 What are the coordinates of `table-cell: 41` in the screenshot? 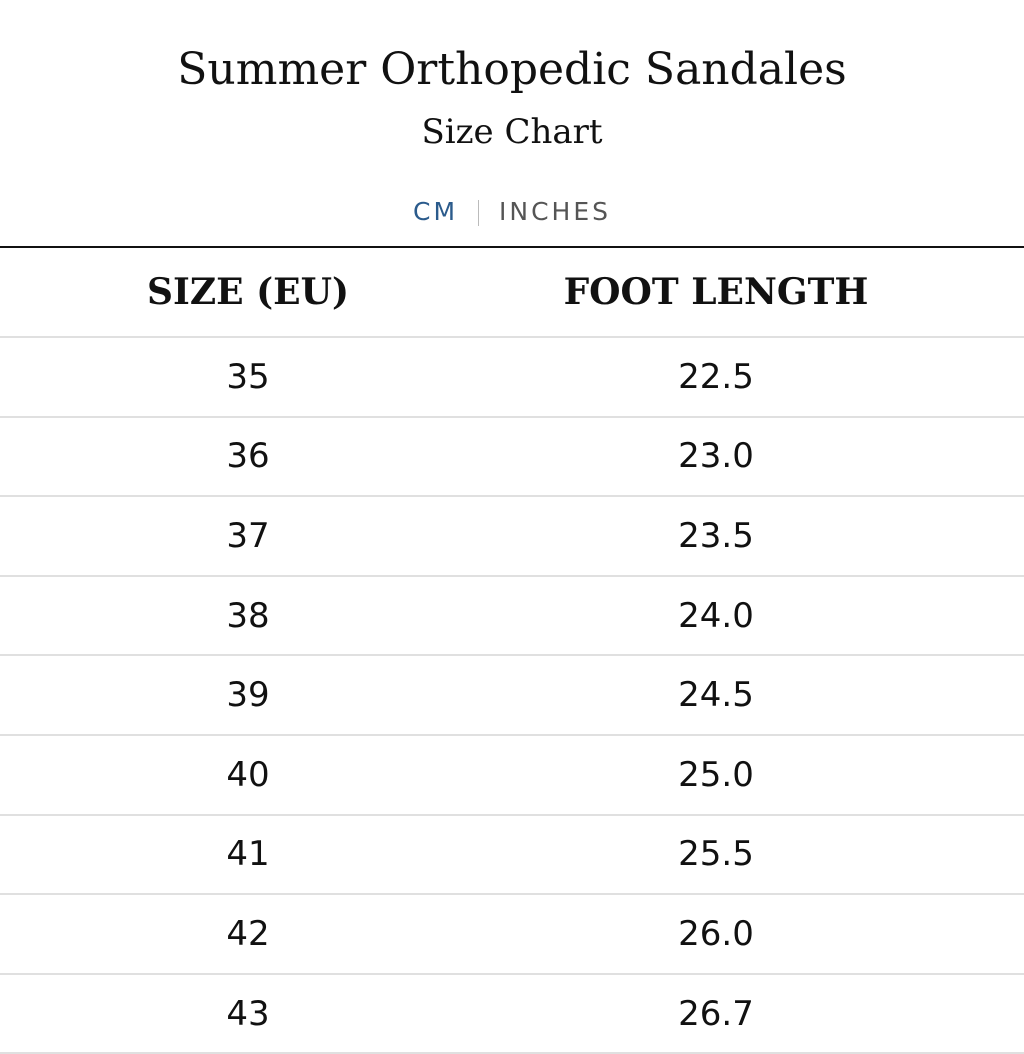 It's located at (248, 854).